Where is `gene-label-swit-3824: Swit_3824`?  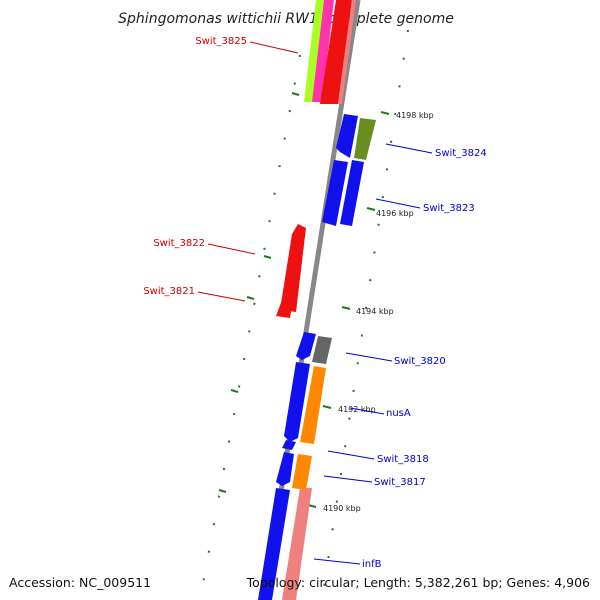
gene-label-swit-3824: Swit_3824 is located at coordinates (461, 153).